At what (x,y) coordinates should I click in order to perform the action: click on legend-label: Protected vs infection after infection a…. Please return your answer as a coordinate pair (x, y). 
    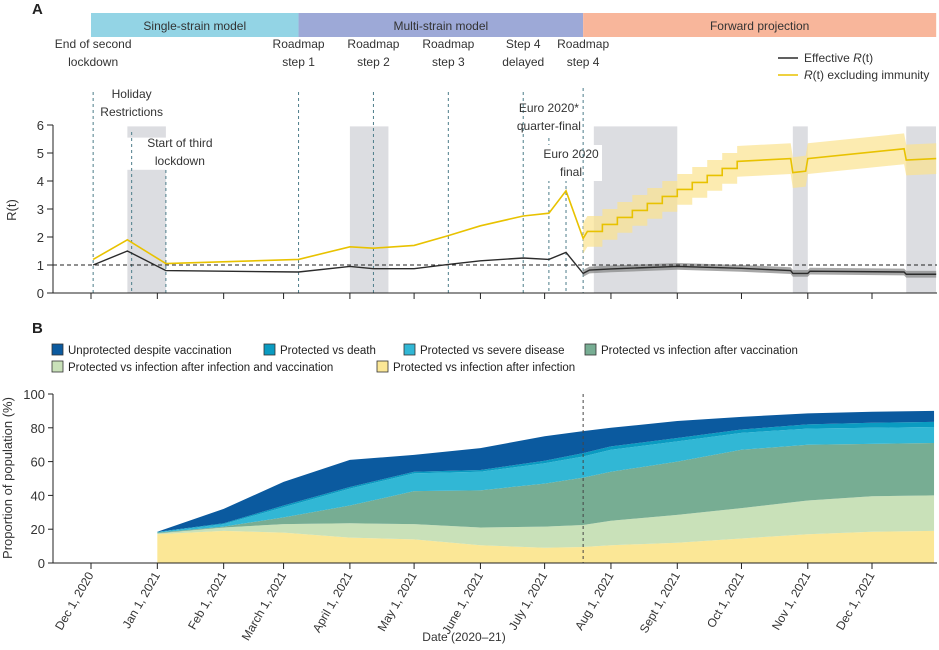
    Looking at the image, I should click on (200, 368).